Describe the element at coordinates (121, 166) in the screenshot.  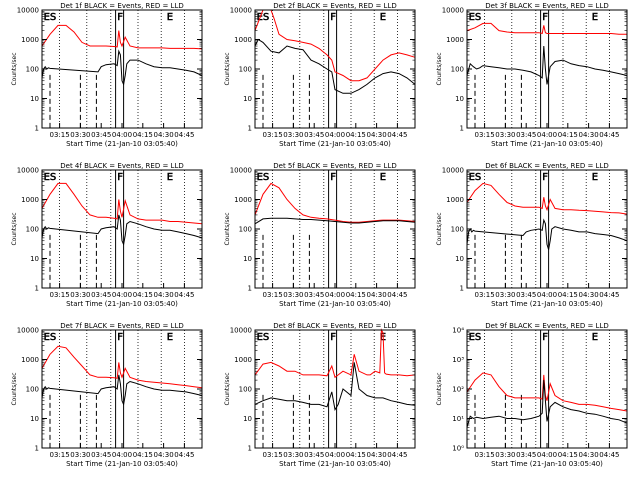
I see `chart-title: Det 4f BLACK = Events, RED = LLD` at that location.